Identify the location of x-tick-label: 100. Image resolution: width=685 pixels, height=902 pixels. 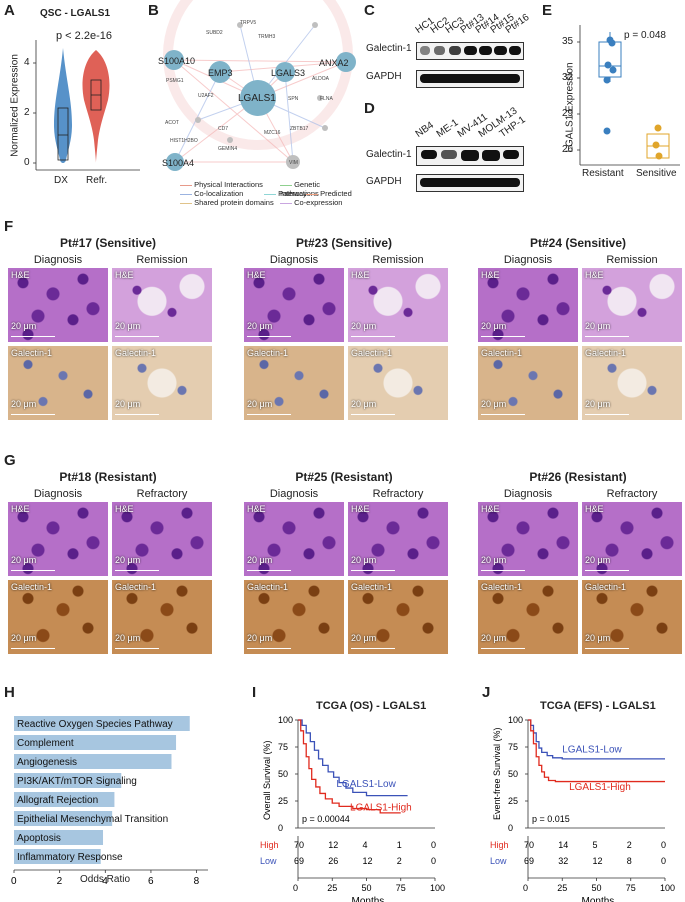
(667, 888).